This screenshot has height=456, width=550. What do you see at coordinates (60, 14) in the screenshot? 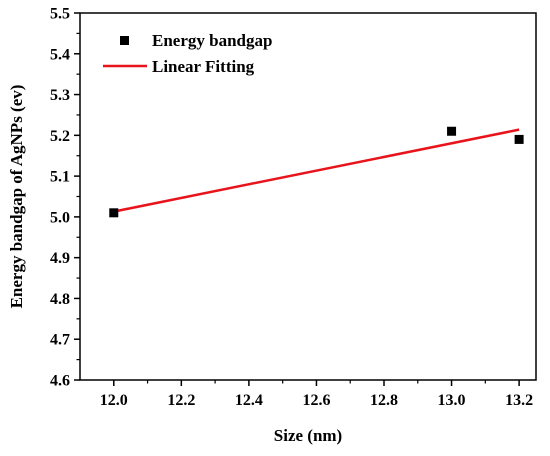
I see `y-tick-label: 5.5` at bounding box center [60, 14].